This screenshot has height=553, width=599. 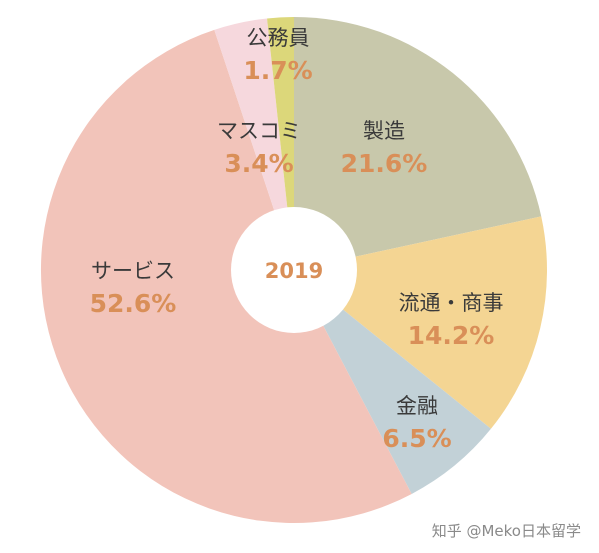 What do you see at coordinates (416, 438) in the screenshot?
I see `slice-value-label-2: 6.5%` at bounding box center [416, 438].